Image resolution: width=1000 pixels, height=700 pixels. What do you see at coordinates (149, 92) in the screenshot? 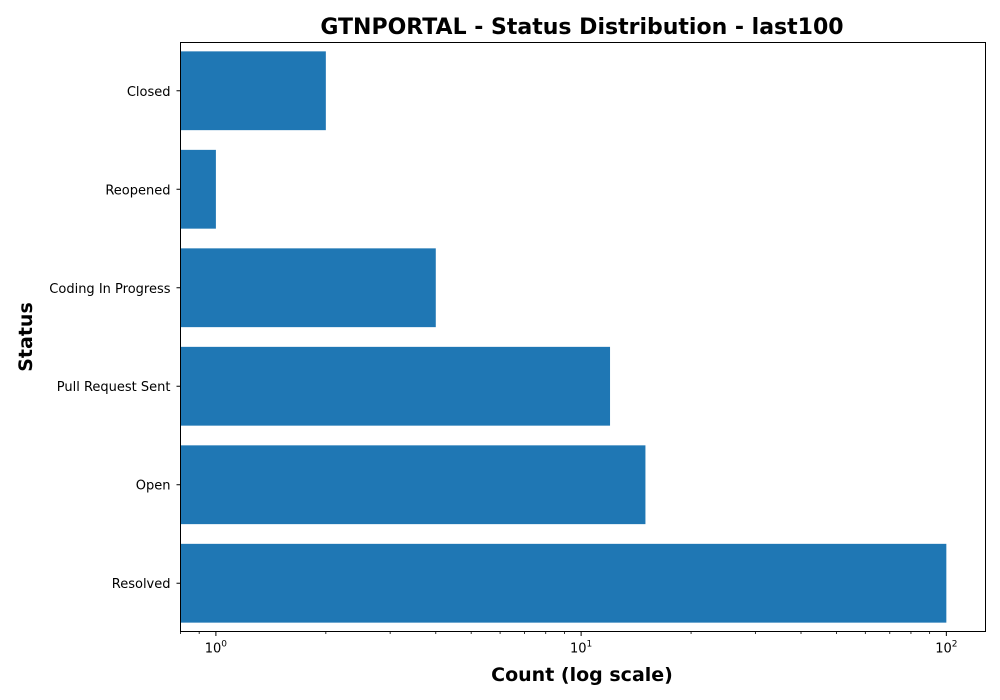
I see `y-tick-label: Closed` at bounding box center [149, 92].